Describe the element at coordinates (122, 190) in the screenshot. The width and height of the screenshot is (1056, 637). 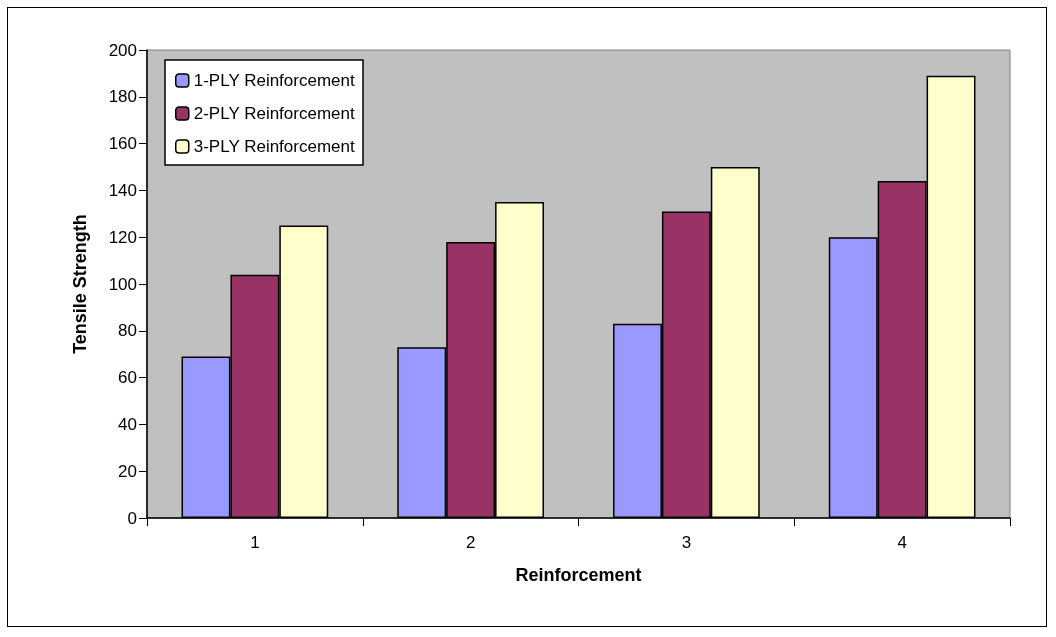
I see `y-tick-label: 140` at that location.